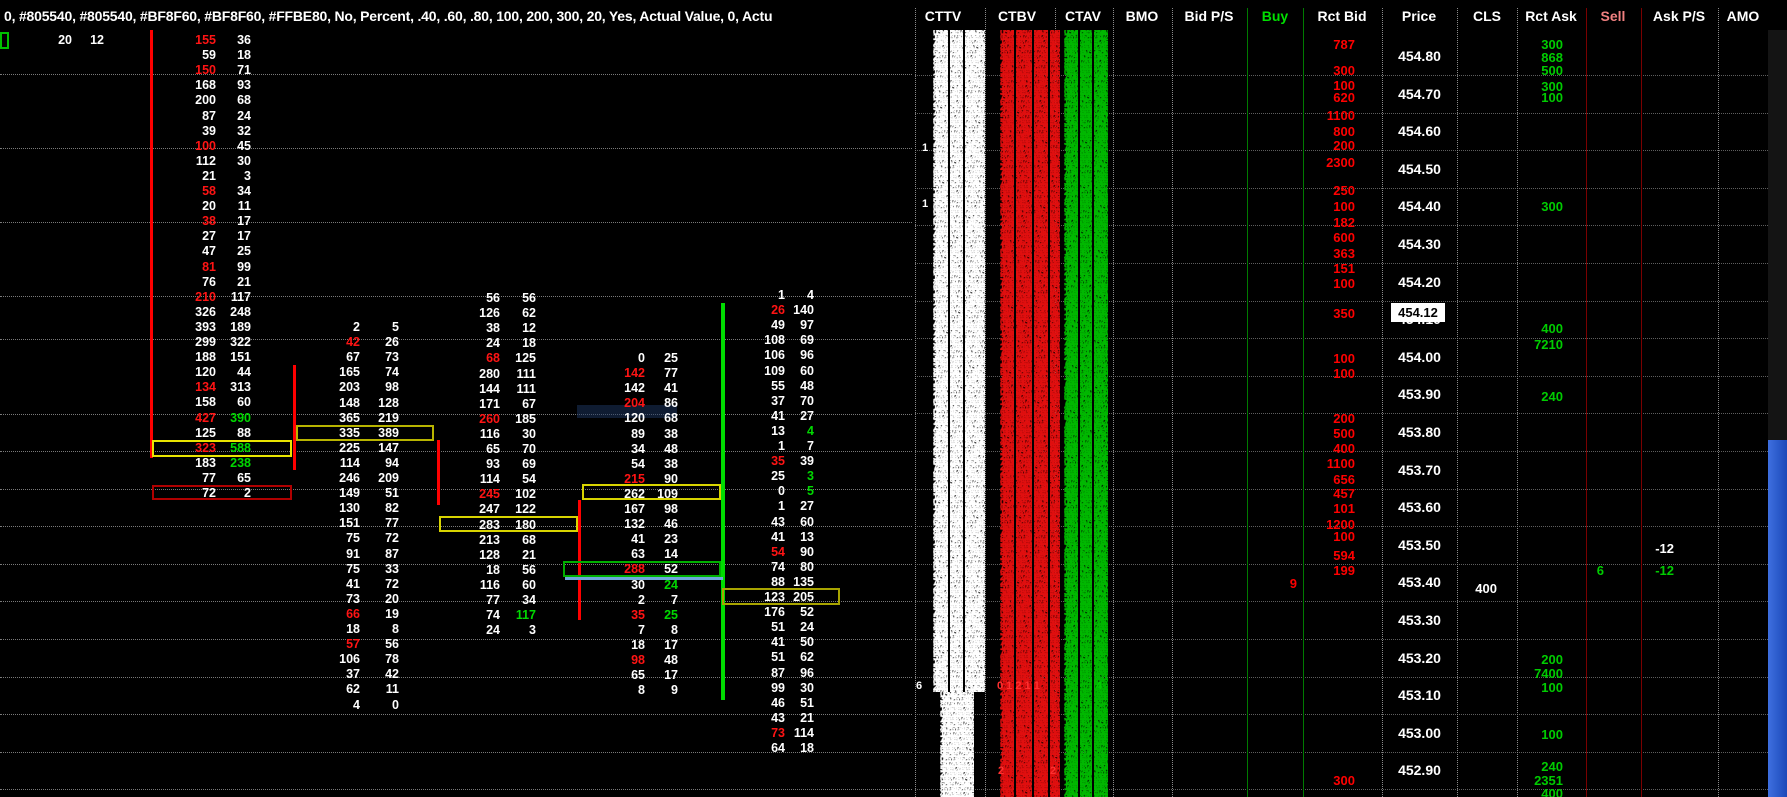 This screenshot has width=1787, height=797. I want to click on footprint-bid-cell: 0, so click(641, 358).